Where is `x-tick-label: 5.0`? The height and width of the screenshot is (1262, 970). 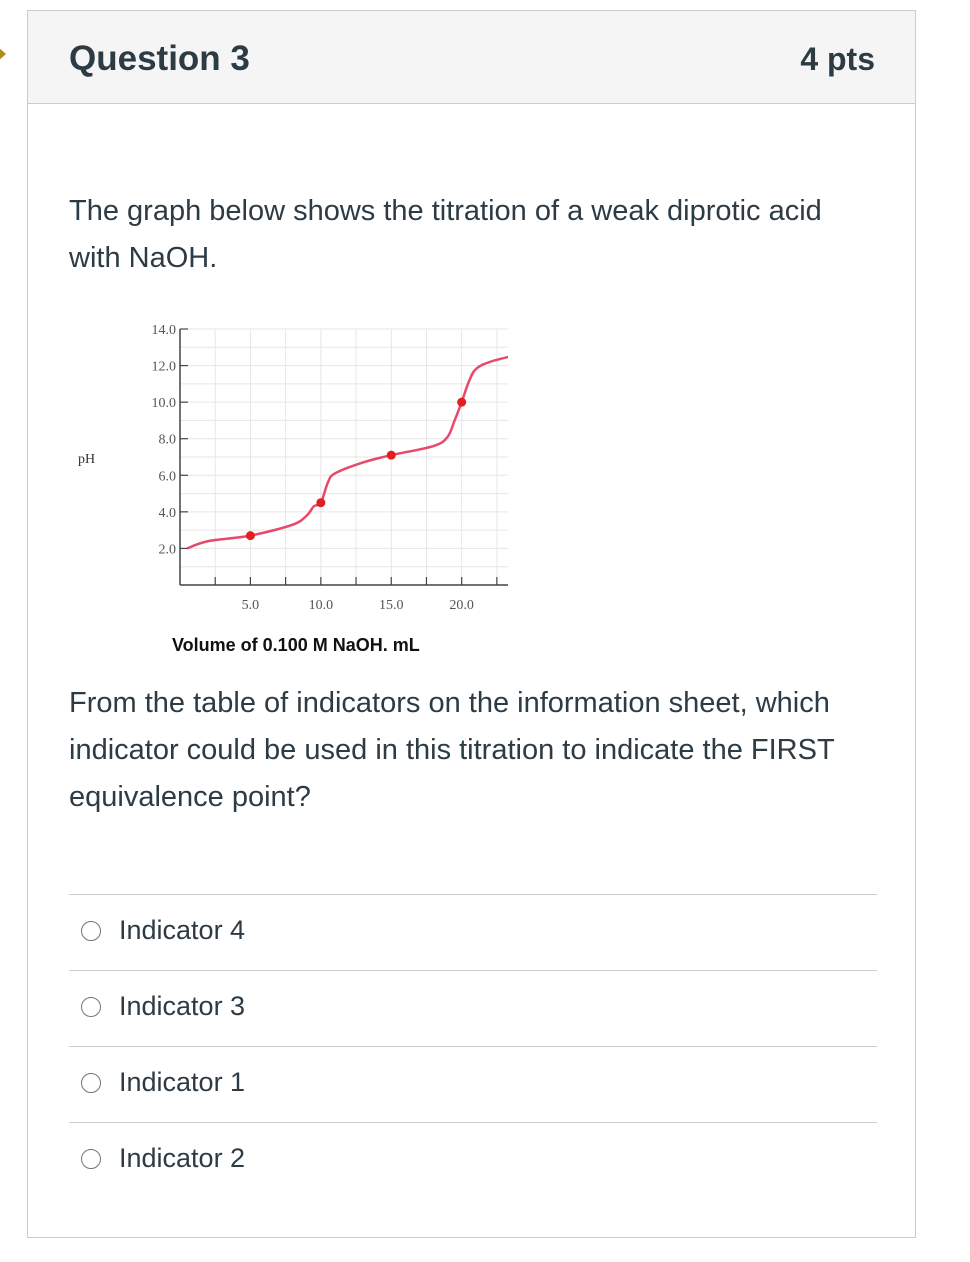
x-tick-label: 5.0 is located at coordinates (251, 605).